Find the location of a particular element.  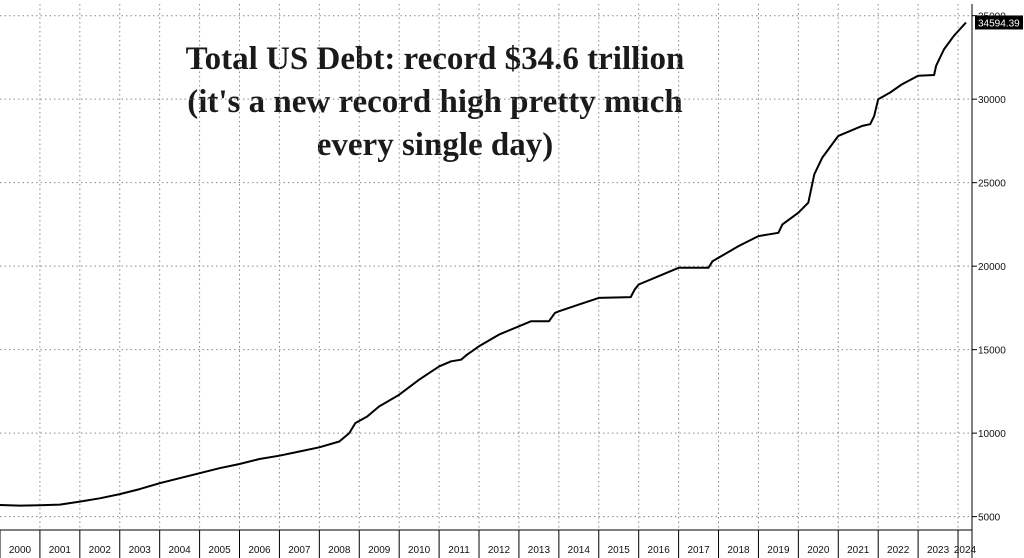

x-tick-label: 2012 is located at coordinates (499, 550).